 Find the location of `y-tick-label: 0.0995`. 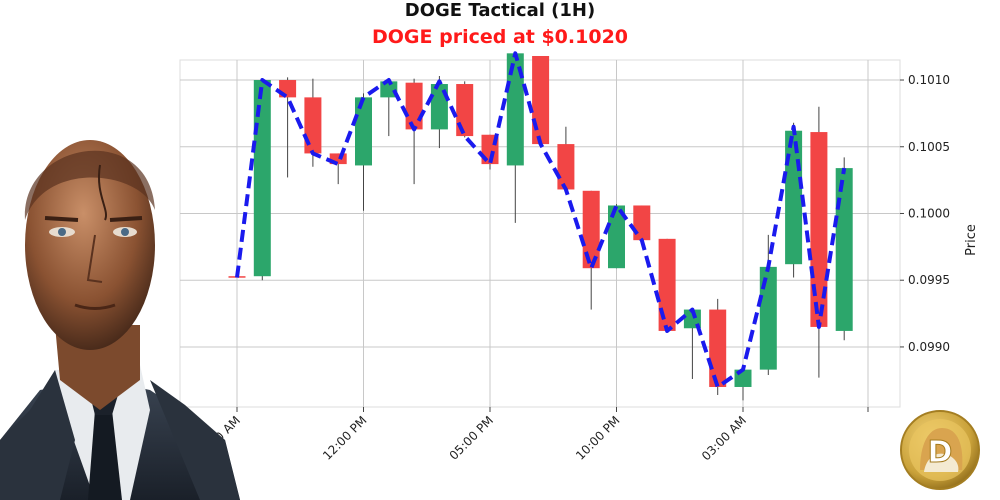

y-tick-label: 0.0995 is located at coordinates (929, 280).